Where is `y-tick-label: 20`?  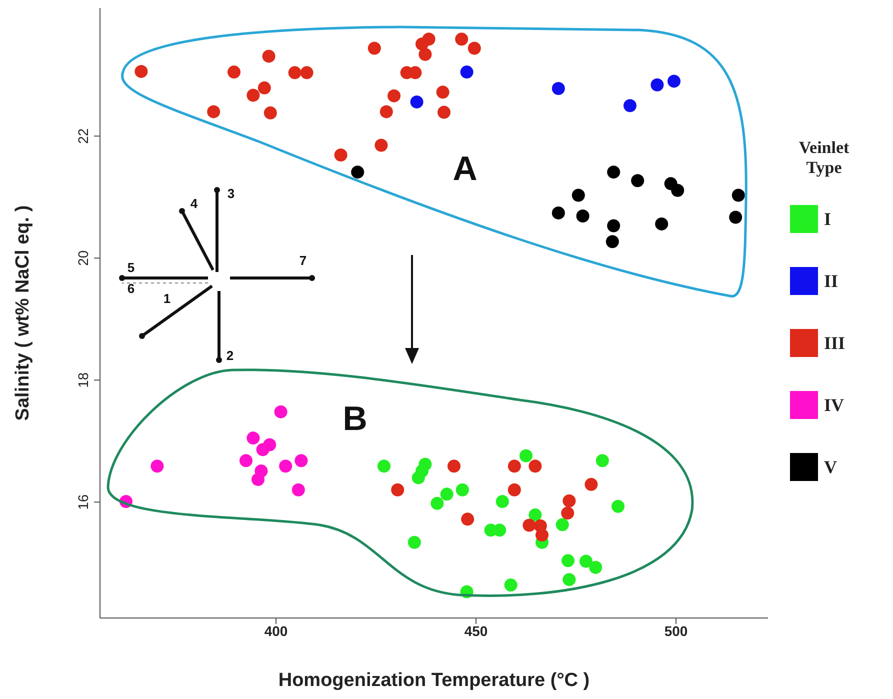 y-tick-label: 20 is located at coordinates (83, 258).